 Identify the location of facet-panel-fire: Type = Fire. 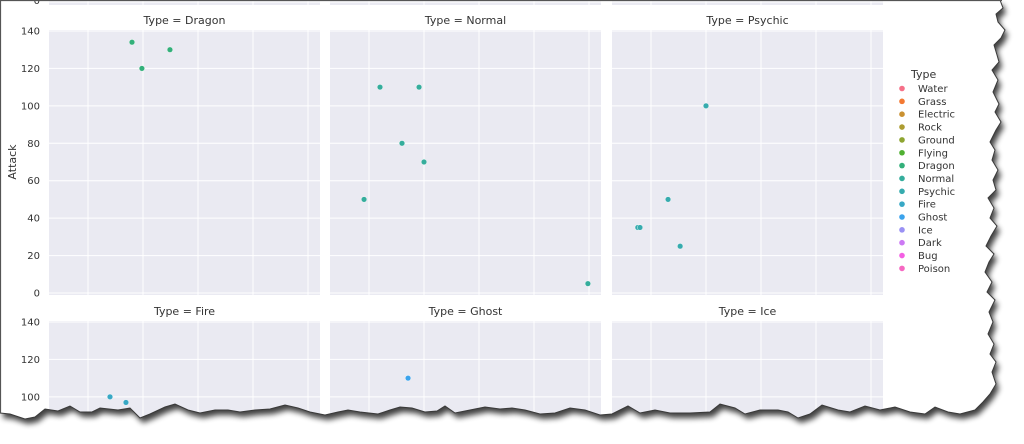
(184, 362).